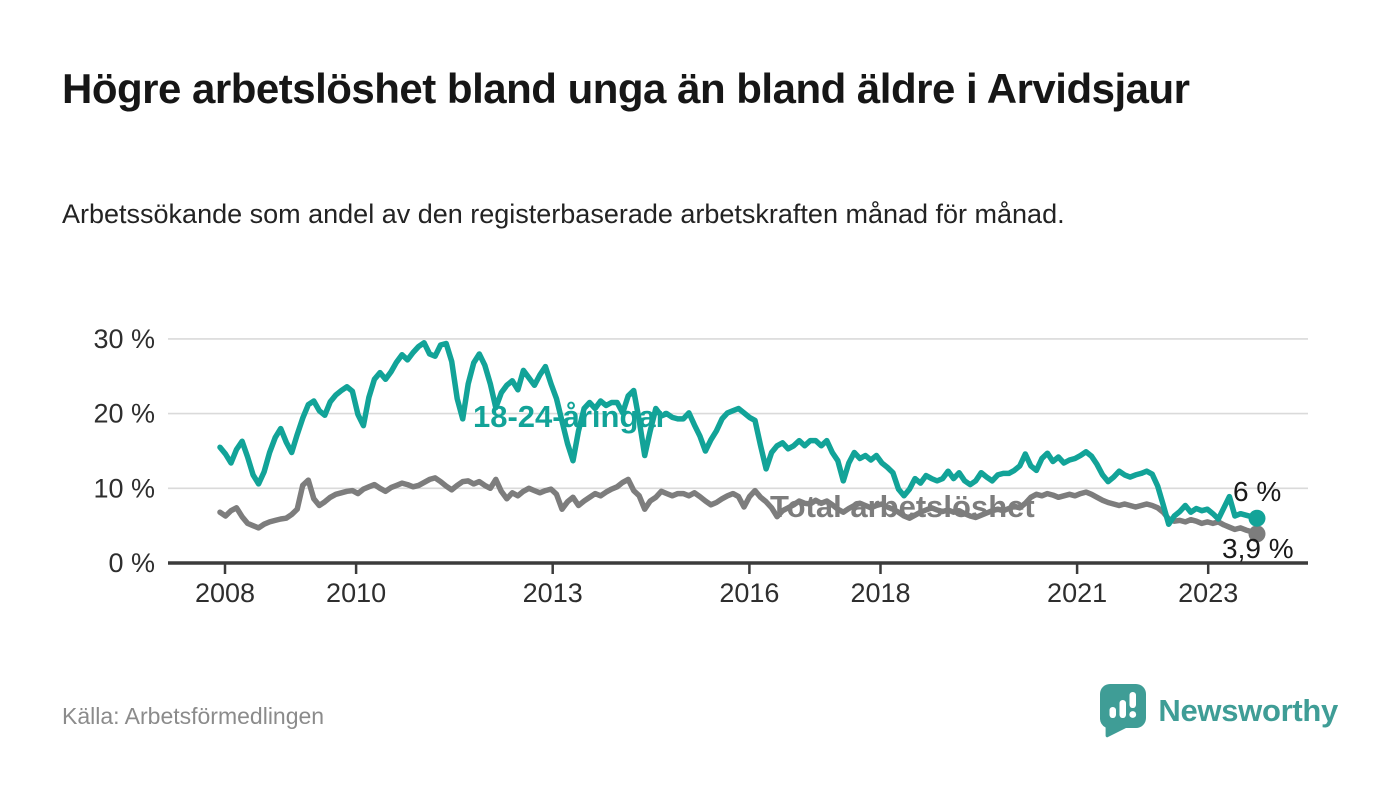 The image size is (1400, 794). Describe the element at coordinates (738, 506) in the screenshot. I see `series-line-total-arbetsloshet` at that location.